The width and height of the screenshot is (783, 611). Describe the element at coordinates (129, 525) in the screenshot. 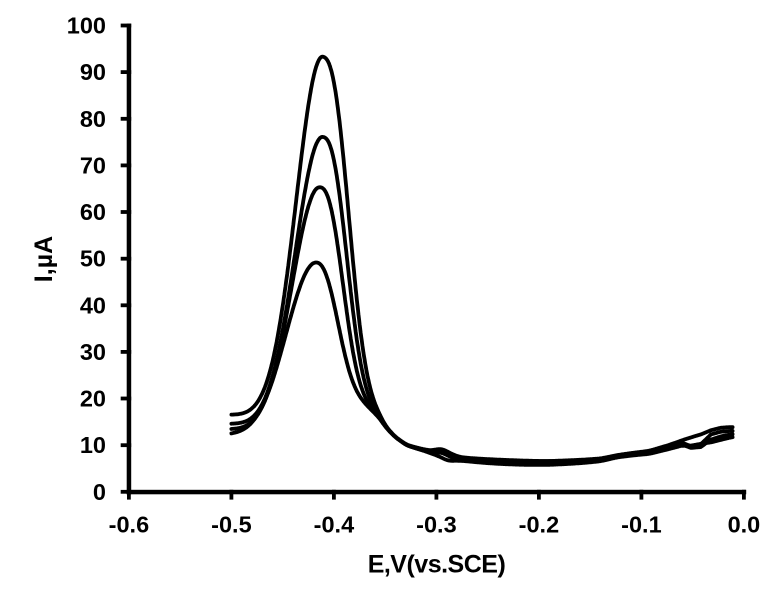

I see `svg-text: -0.6` at that location.